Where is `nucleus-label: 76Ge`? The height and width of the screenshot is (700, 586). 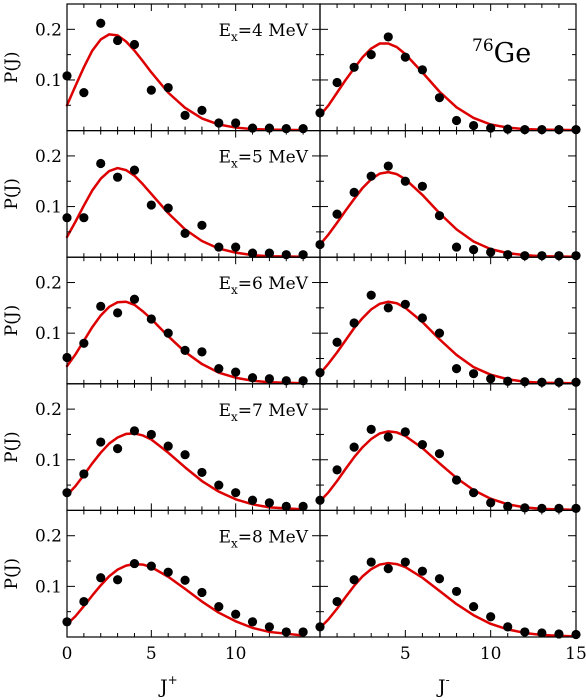
nucleus-label: 76Ge is located at coordinates (501, 52).